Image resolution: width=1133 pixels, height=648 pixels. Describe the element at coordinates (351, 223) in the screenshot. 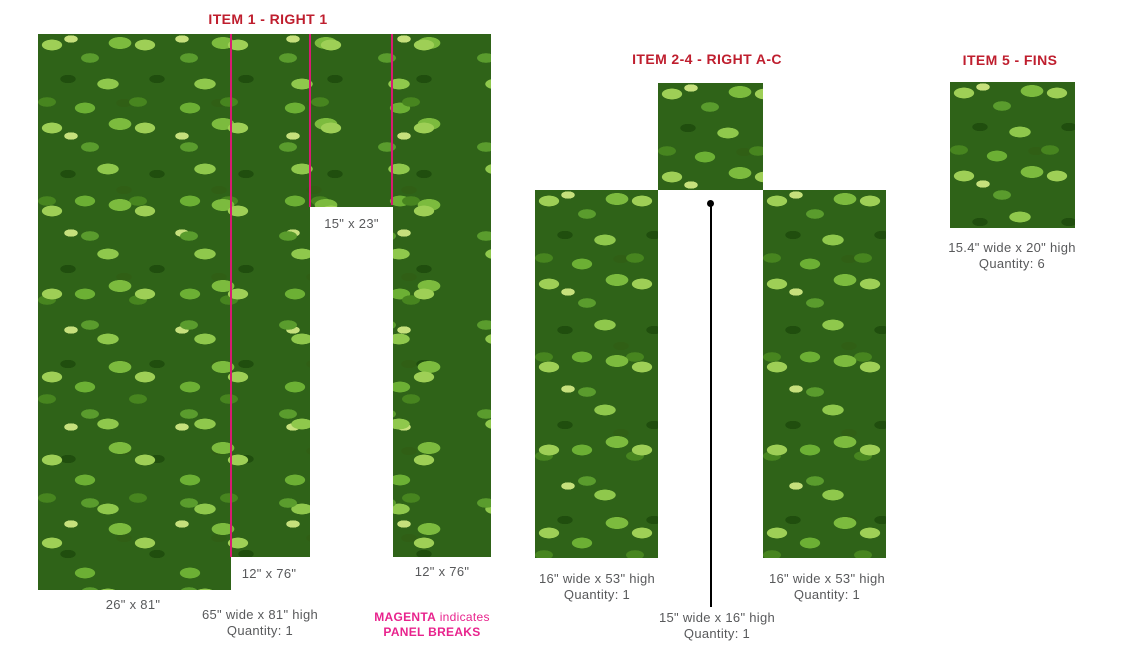

I see `item1-cutout-dimension-label: 15" x 23"` at that location.